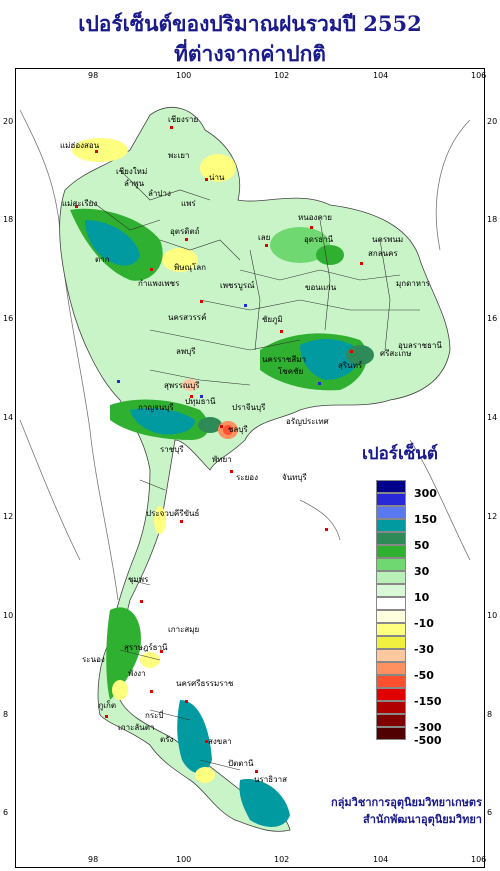 The height and width of the screenshot is (871, 500). What do you see at coordinates (173, 513) in the screenshot?
I see `place-label: ประจวบคีรีขันธ์` at bounding box center [173, 513].